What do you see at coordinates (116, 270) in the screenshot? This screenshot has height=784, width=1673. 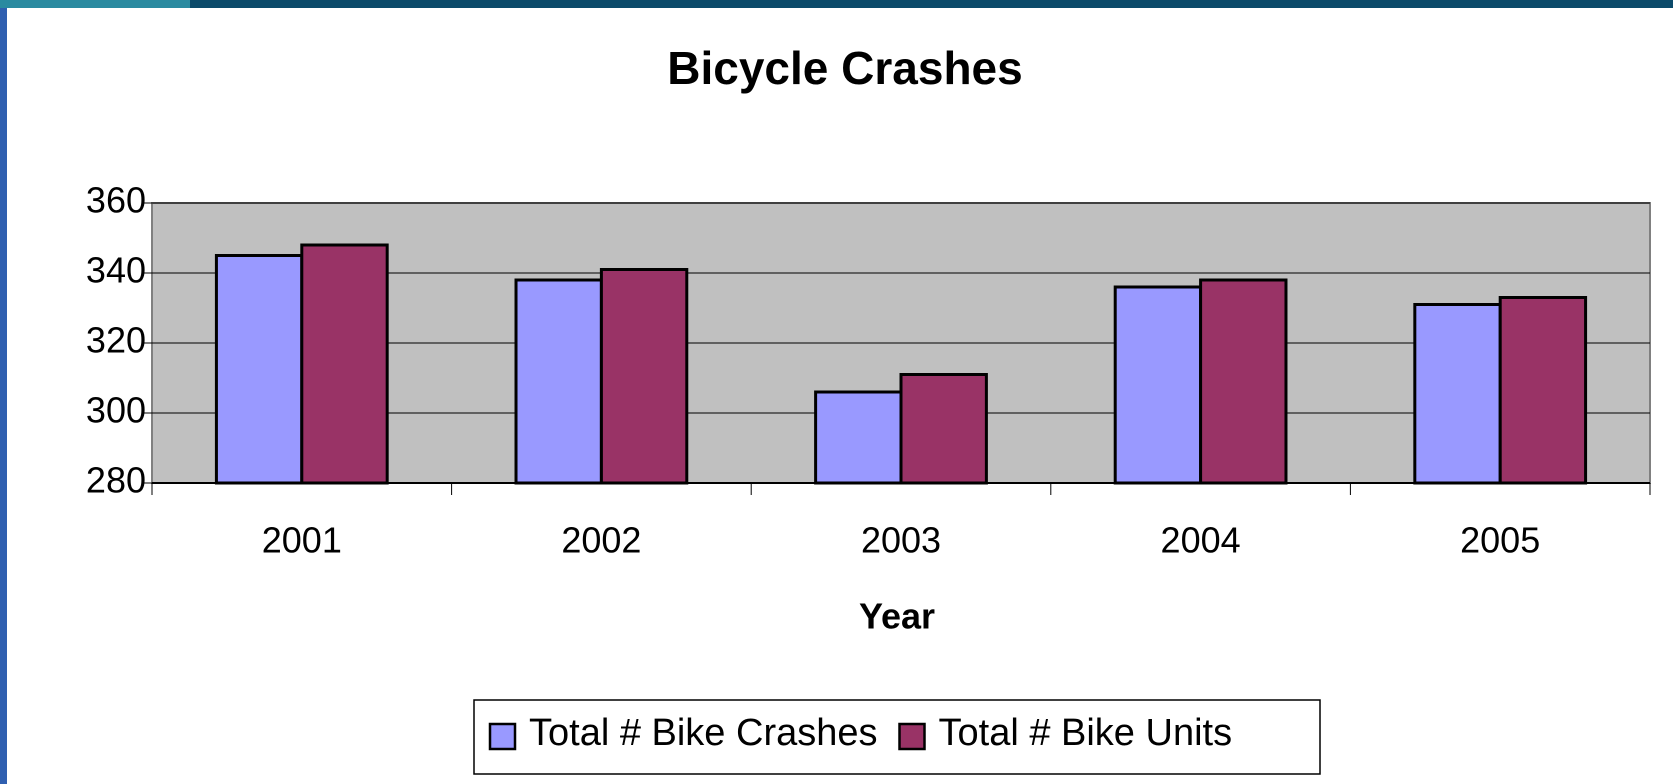 I see `y-tick-label: 340` at bounding box center [116, 270].